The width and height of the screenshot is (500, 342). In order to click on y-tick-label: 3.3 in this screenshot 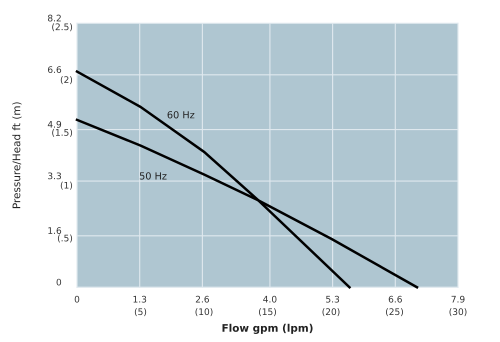, I will do `click(54, 176)`.